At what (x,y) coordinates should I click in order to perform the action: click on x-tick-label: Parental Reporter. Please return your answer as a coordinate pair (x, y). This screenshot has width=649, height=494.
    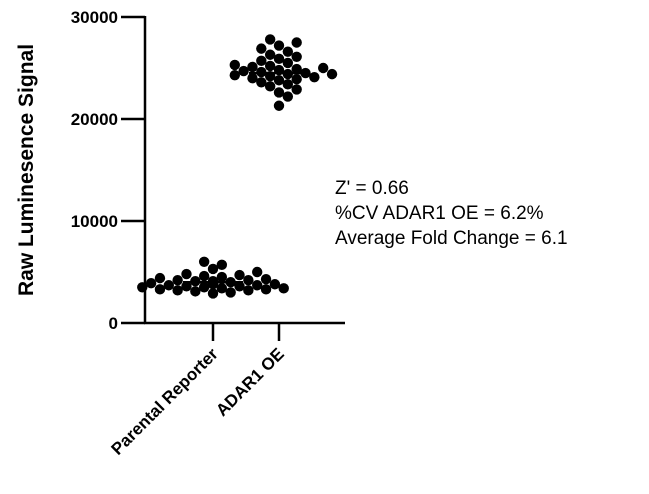
    Looking at the image, I should click on (165, 401).